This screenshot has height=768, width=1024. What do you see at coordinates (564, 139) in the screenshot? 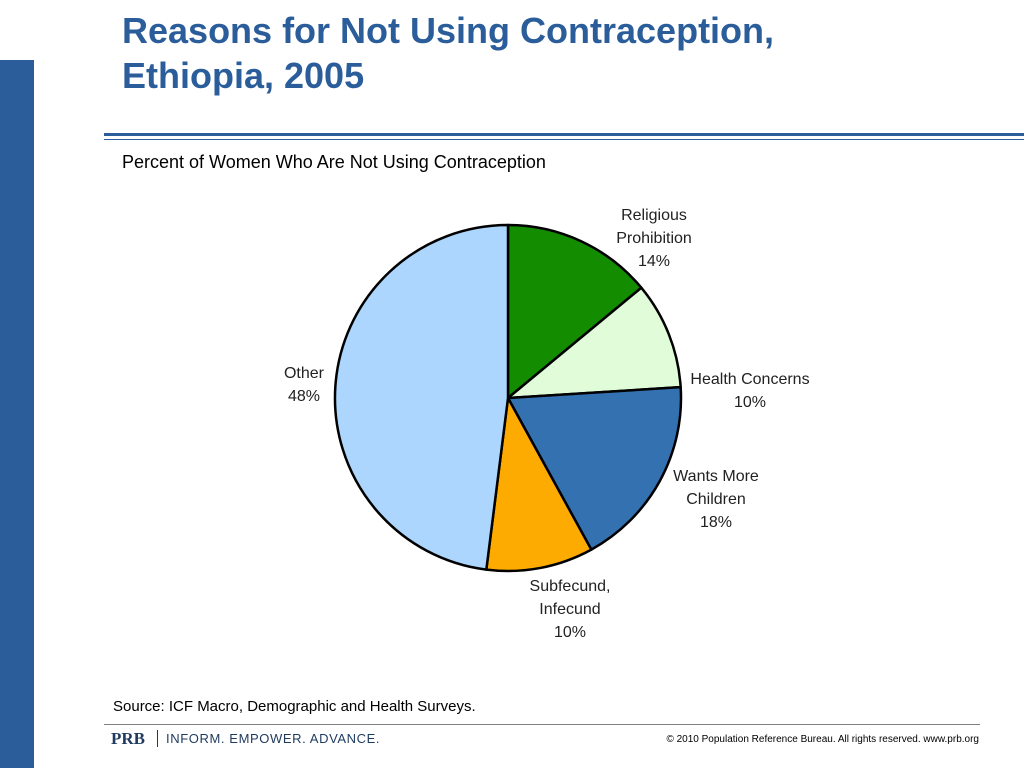
I see `title-divider-thin` at bounding box center [564, 139].